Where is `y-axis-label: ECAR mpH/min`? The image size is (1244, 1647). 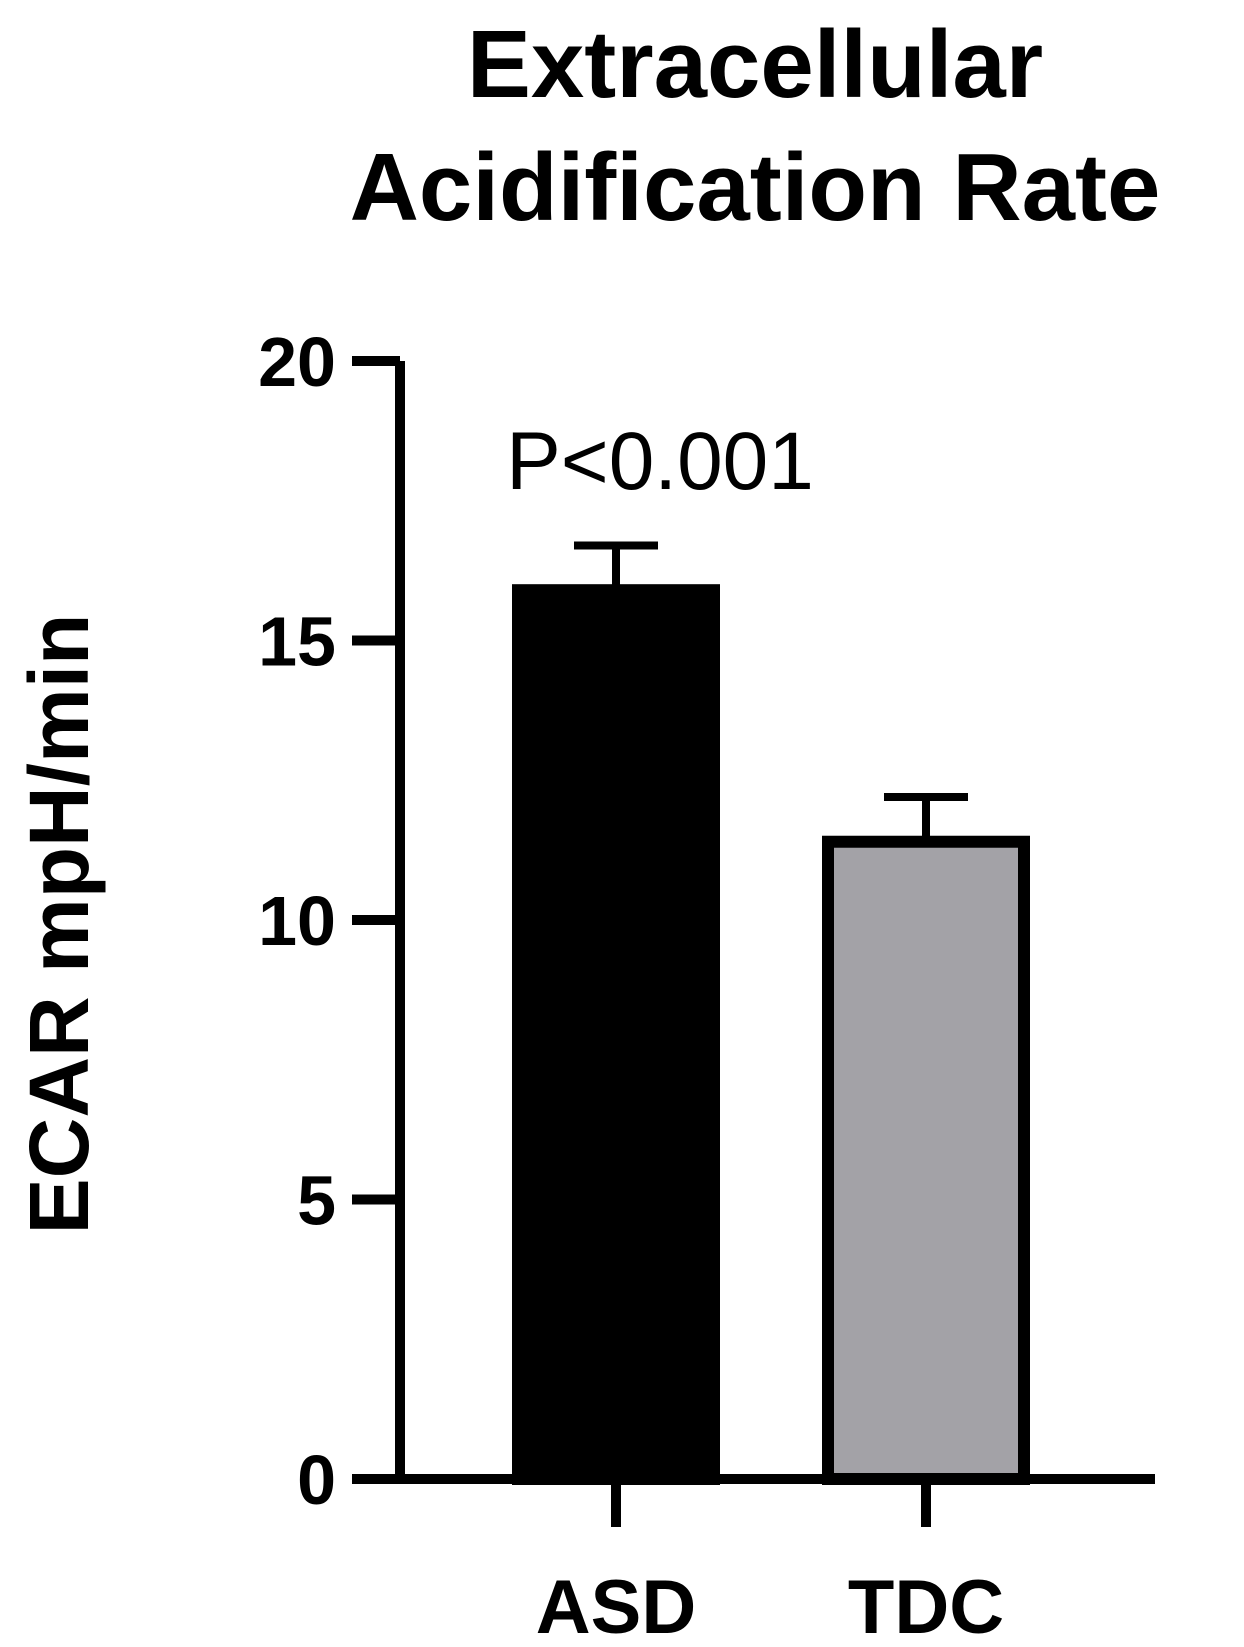
y-axis-label: ECAR mpH/min is located at coordinates (59, 924).